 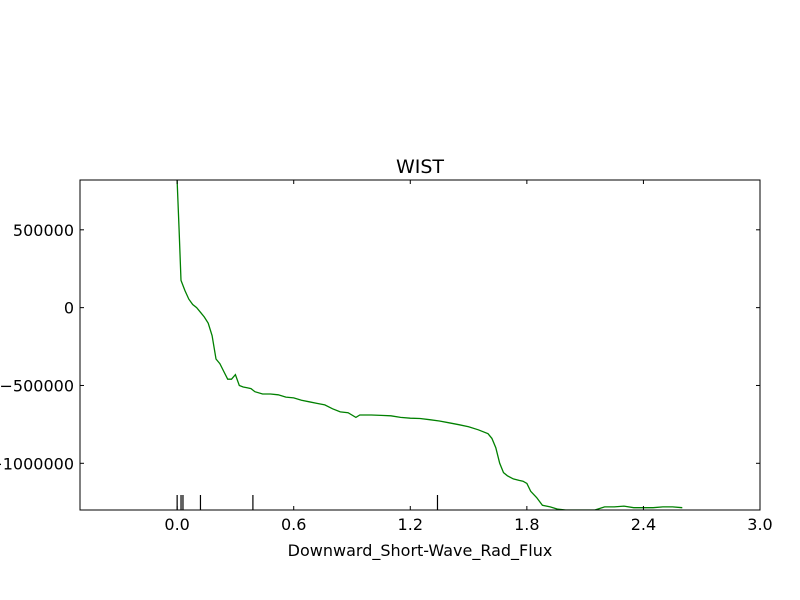 I want to click on y-tick-label: 0, so click(x=69, y=308).